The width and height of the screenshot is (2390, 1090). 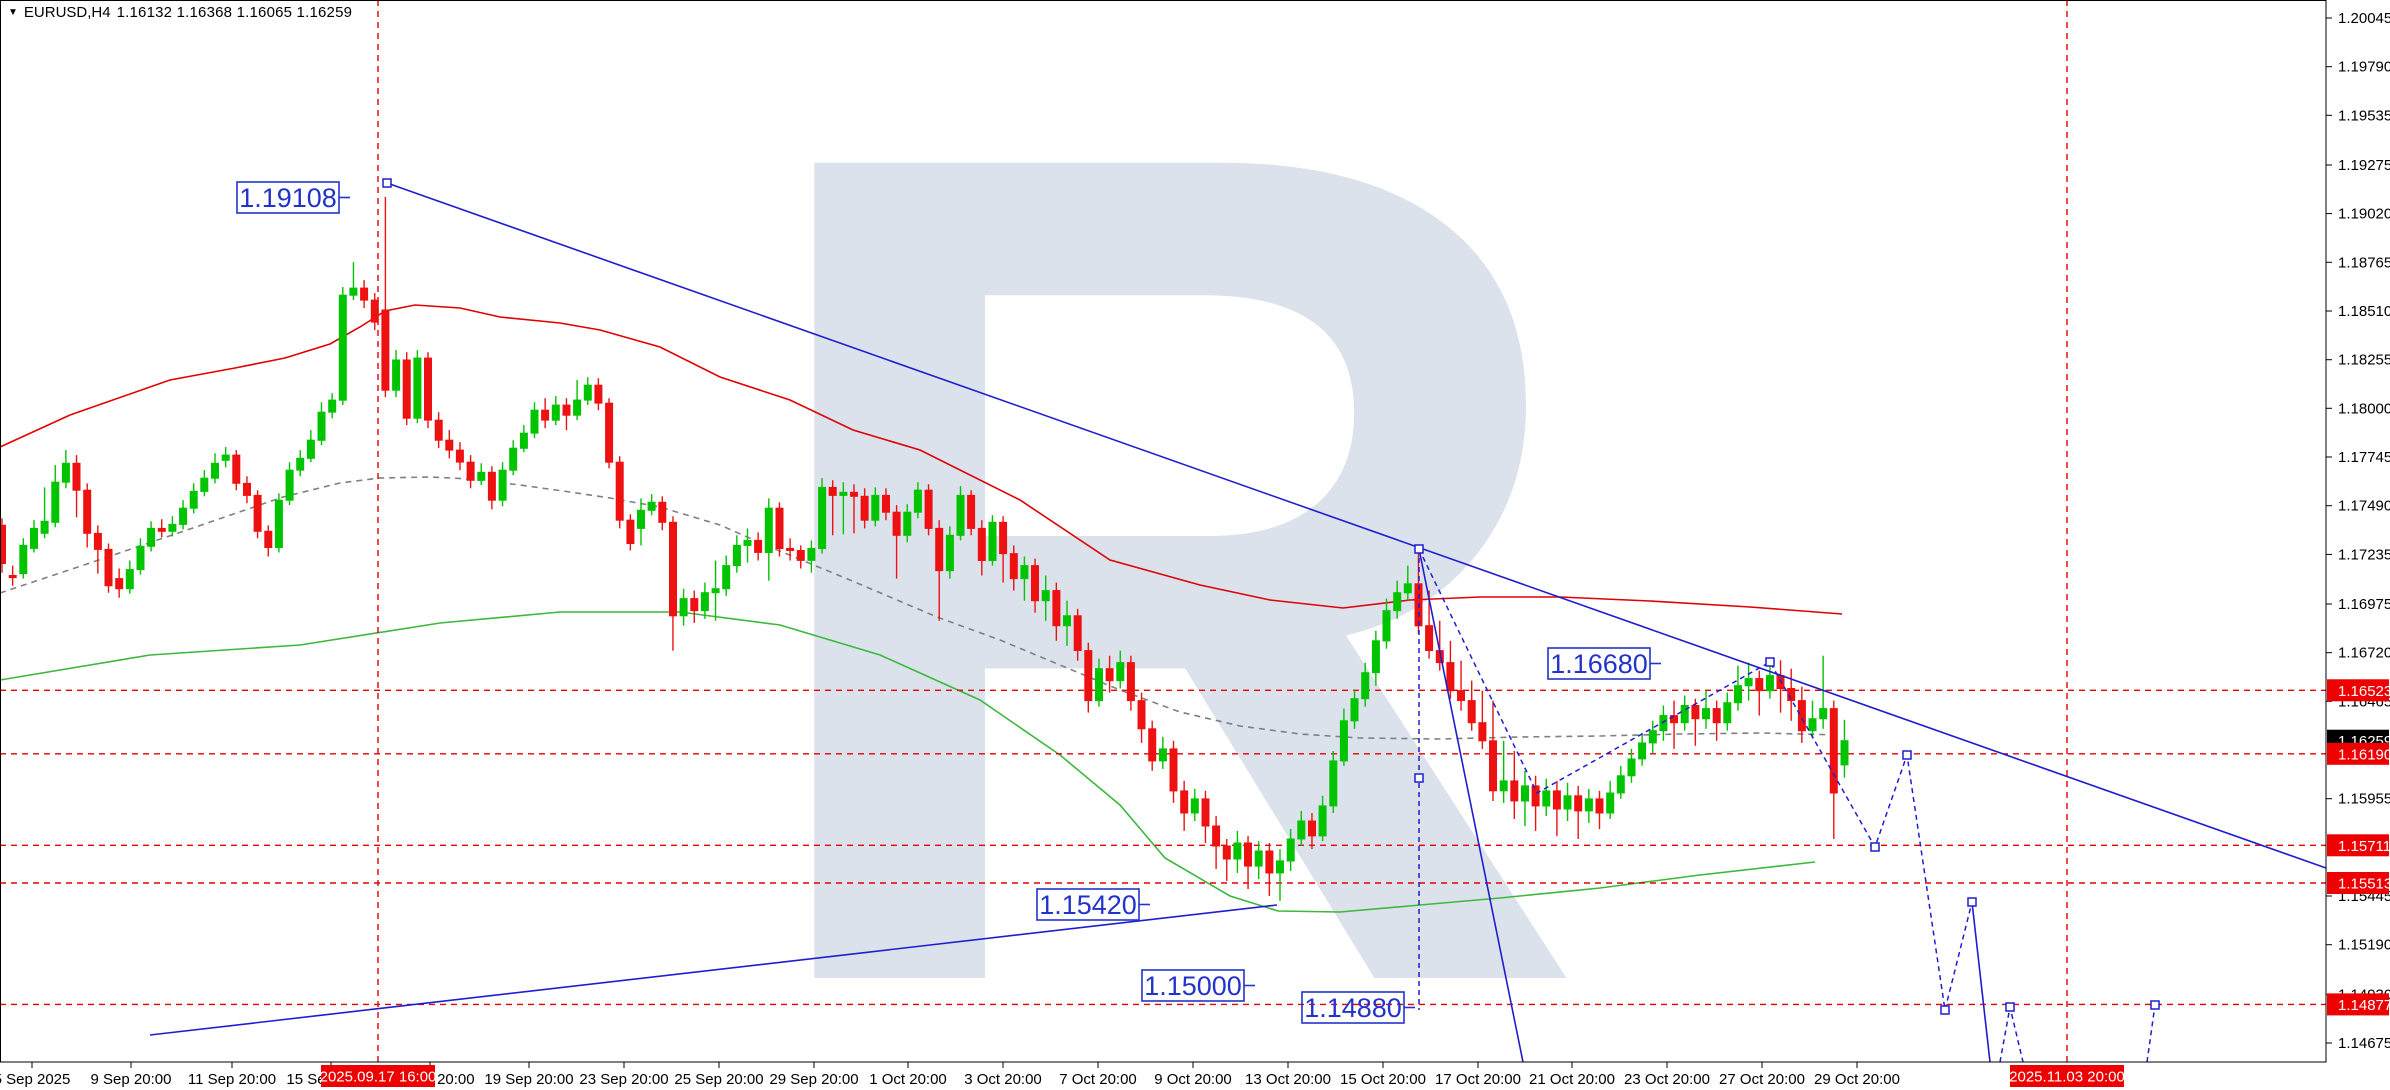 I want to click on trendline-steep, so click(x=1471, y=805).